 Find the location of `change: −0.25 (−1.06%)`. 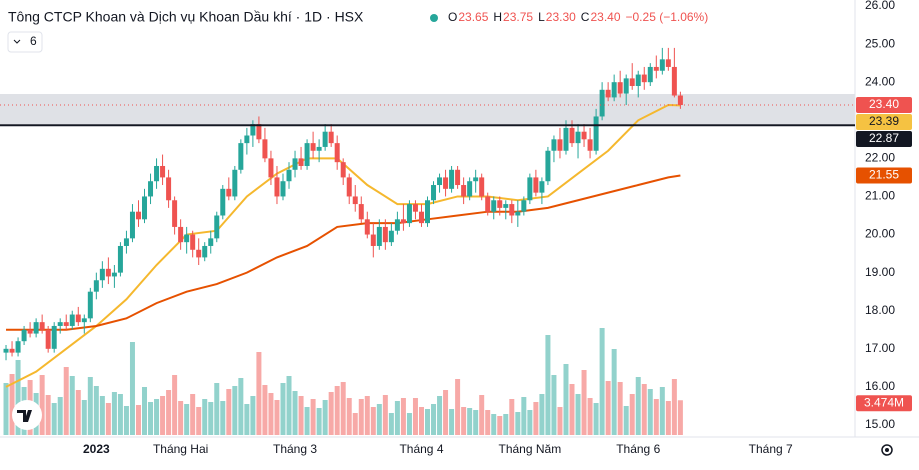

change: −0.25 (−1.06%) is located at coordinates (667, 17).